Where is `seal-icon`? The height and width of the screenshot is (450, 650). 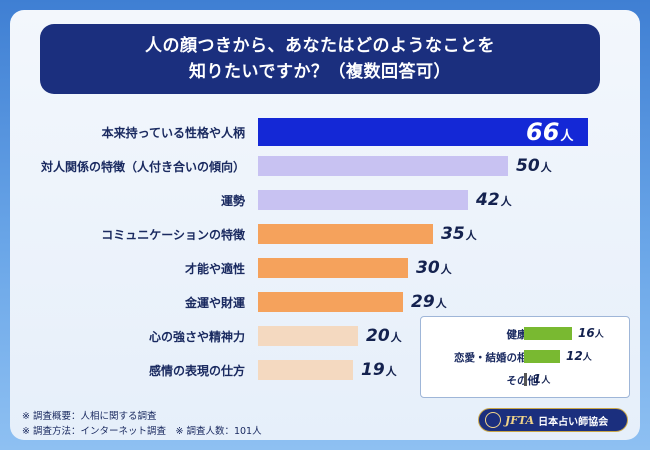
seal-icon is located at coordinates (493, 420).